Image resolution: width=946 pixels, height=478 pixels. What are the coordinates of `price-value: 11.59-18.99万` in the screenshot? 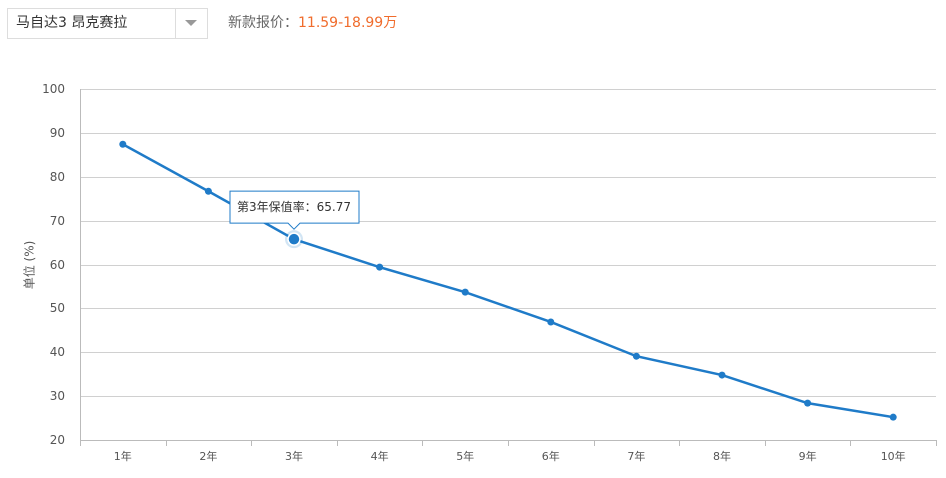 It's located at (347, 23).